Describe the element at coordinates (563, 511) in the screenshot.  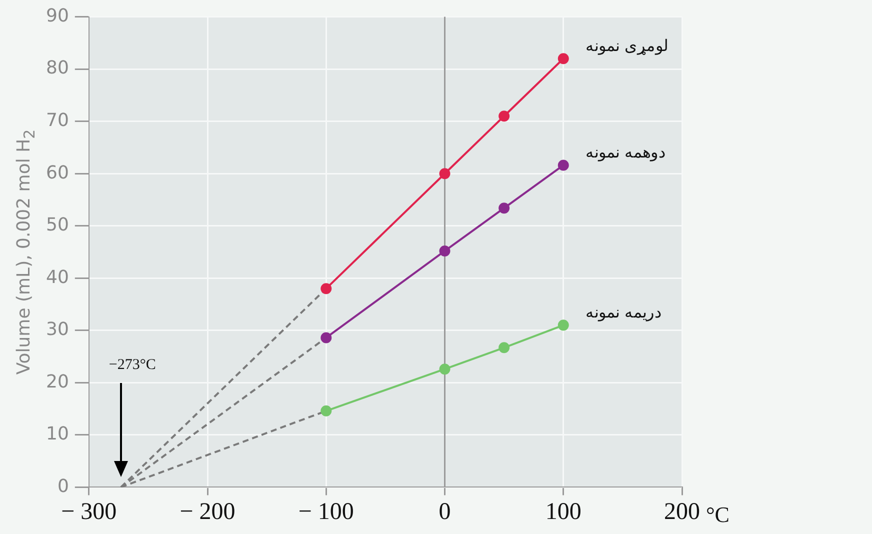
I see `x-tick-label: 100` at that location.